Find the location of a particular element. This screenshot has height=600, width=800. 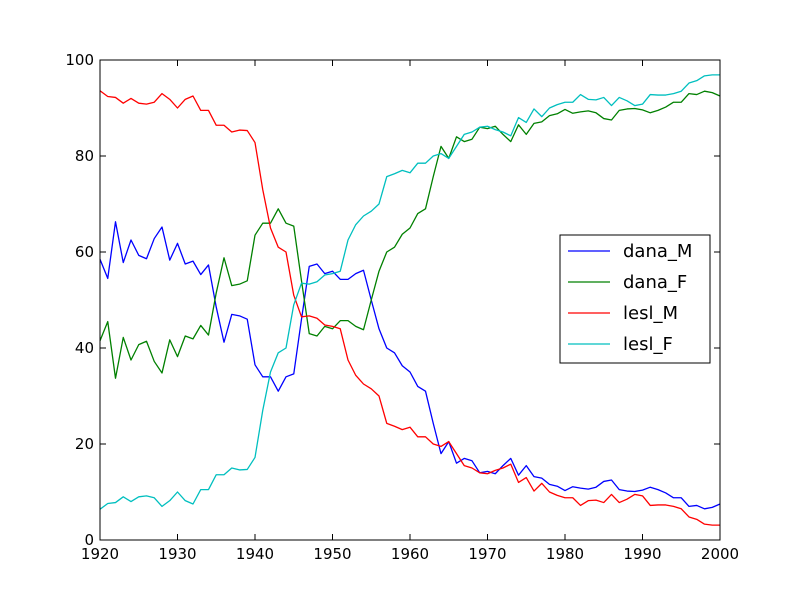

x-tick-label: 1970 is located at coordinates (487, 554).